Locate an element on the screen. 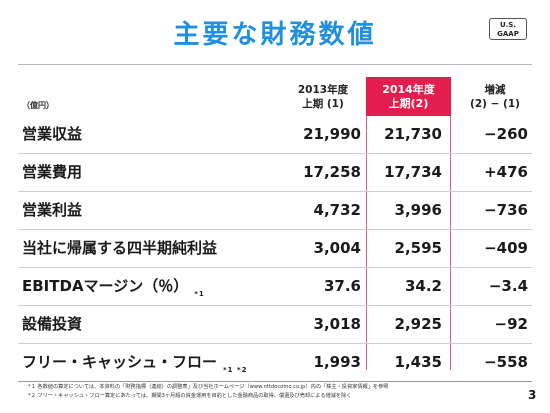  table-row: 営業費用 17,258 17,734 +476 is located at coordinates (275, 173).